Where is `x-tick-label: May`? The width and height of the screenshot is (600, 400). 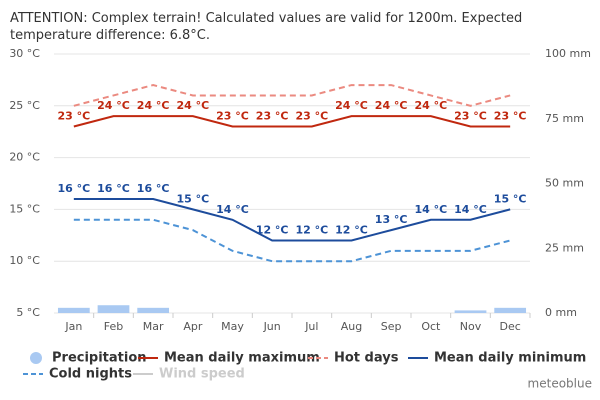
x-tick-label: May is located at coordinates (232, 326).